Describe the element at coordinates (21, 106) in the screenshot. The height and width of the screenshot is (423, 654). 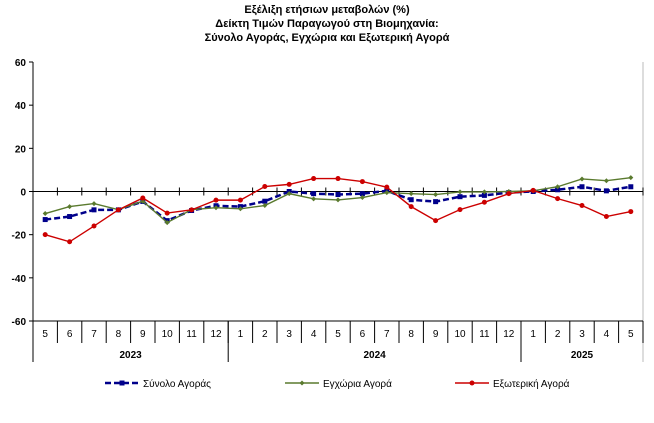
I see `y-tick-label: 40` at that location.